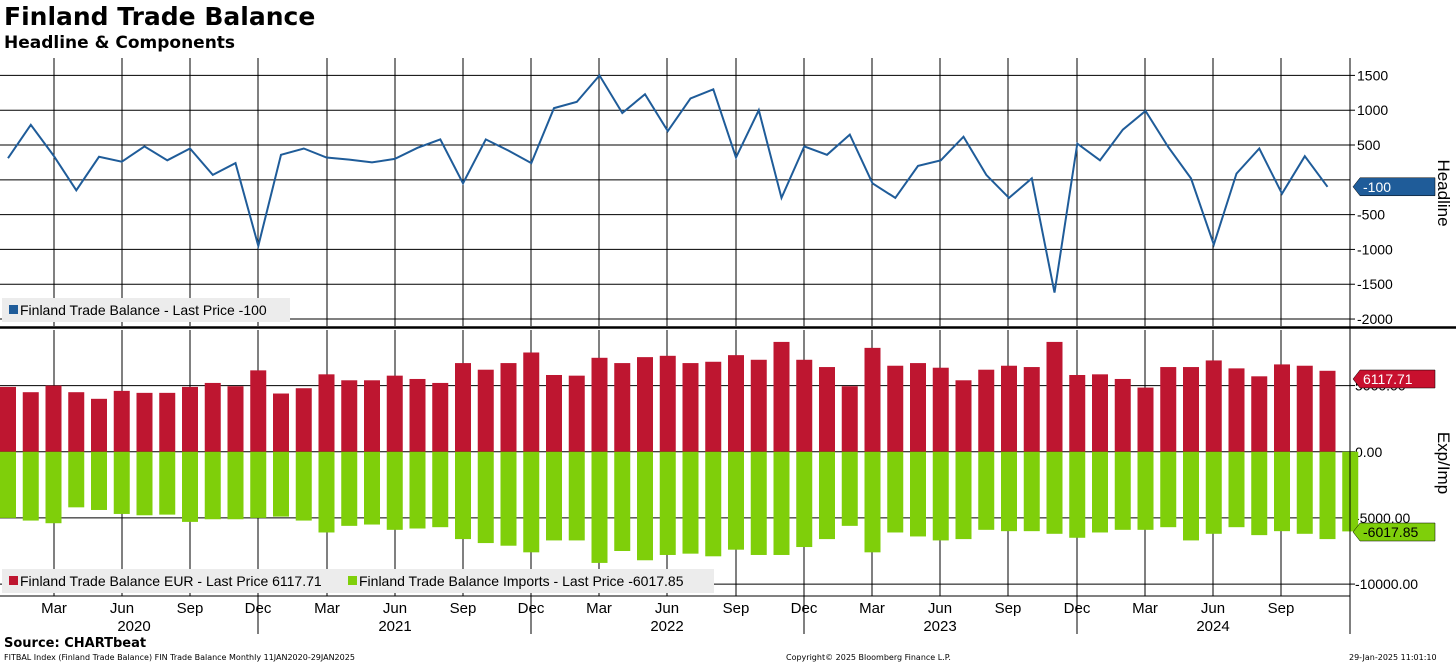 This screenshot has width=1456, height=665. What do you see at coordinates (1390, 532) in the screenshot?
I see `imports-last-value-badge: -6017.85` at bounding box center [1390, 532].